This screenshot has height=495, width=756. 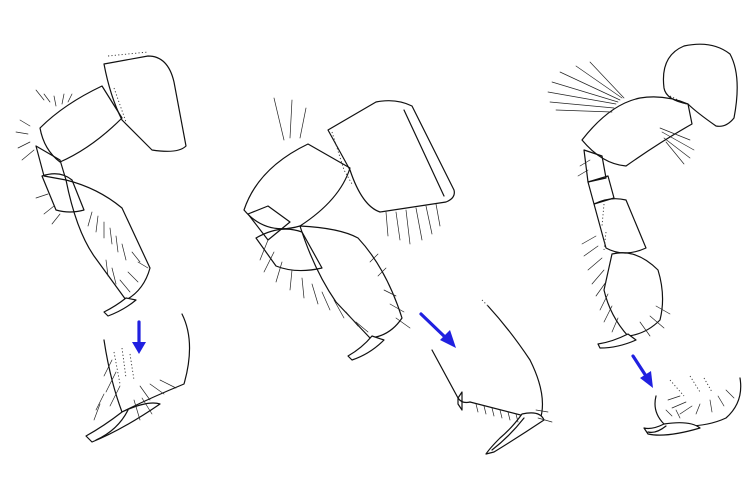 I want to click on right-dactylus-detail, so click(x=692, y=405).